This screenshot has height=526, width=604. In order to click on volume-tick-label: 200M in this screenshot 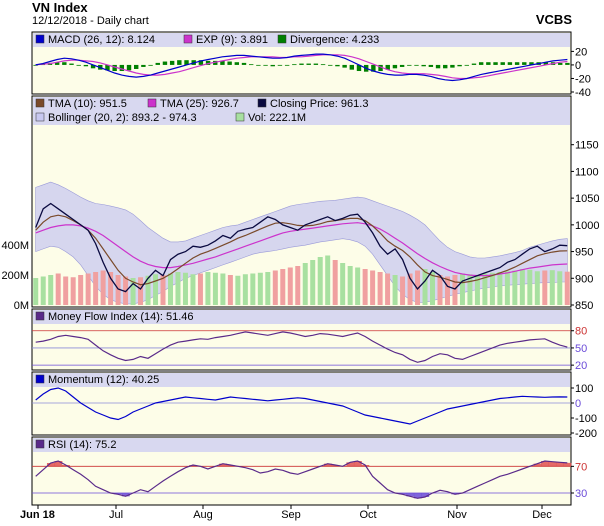, I will do `click(15, 276)`.